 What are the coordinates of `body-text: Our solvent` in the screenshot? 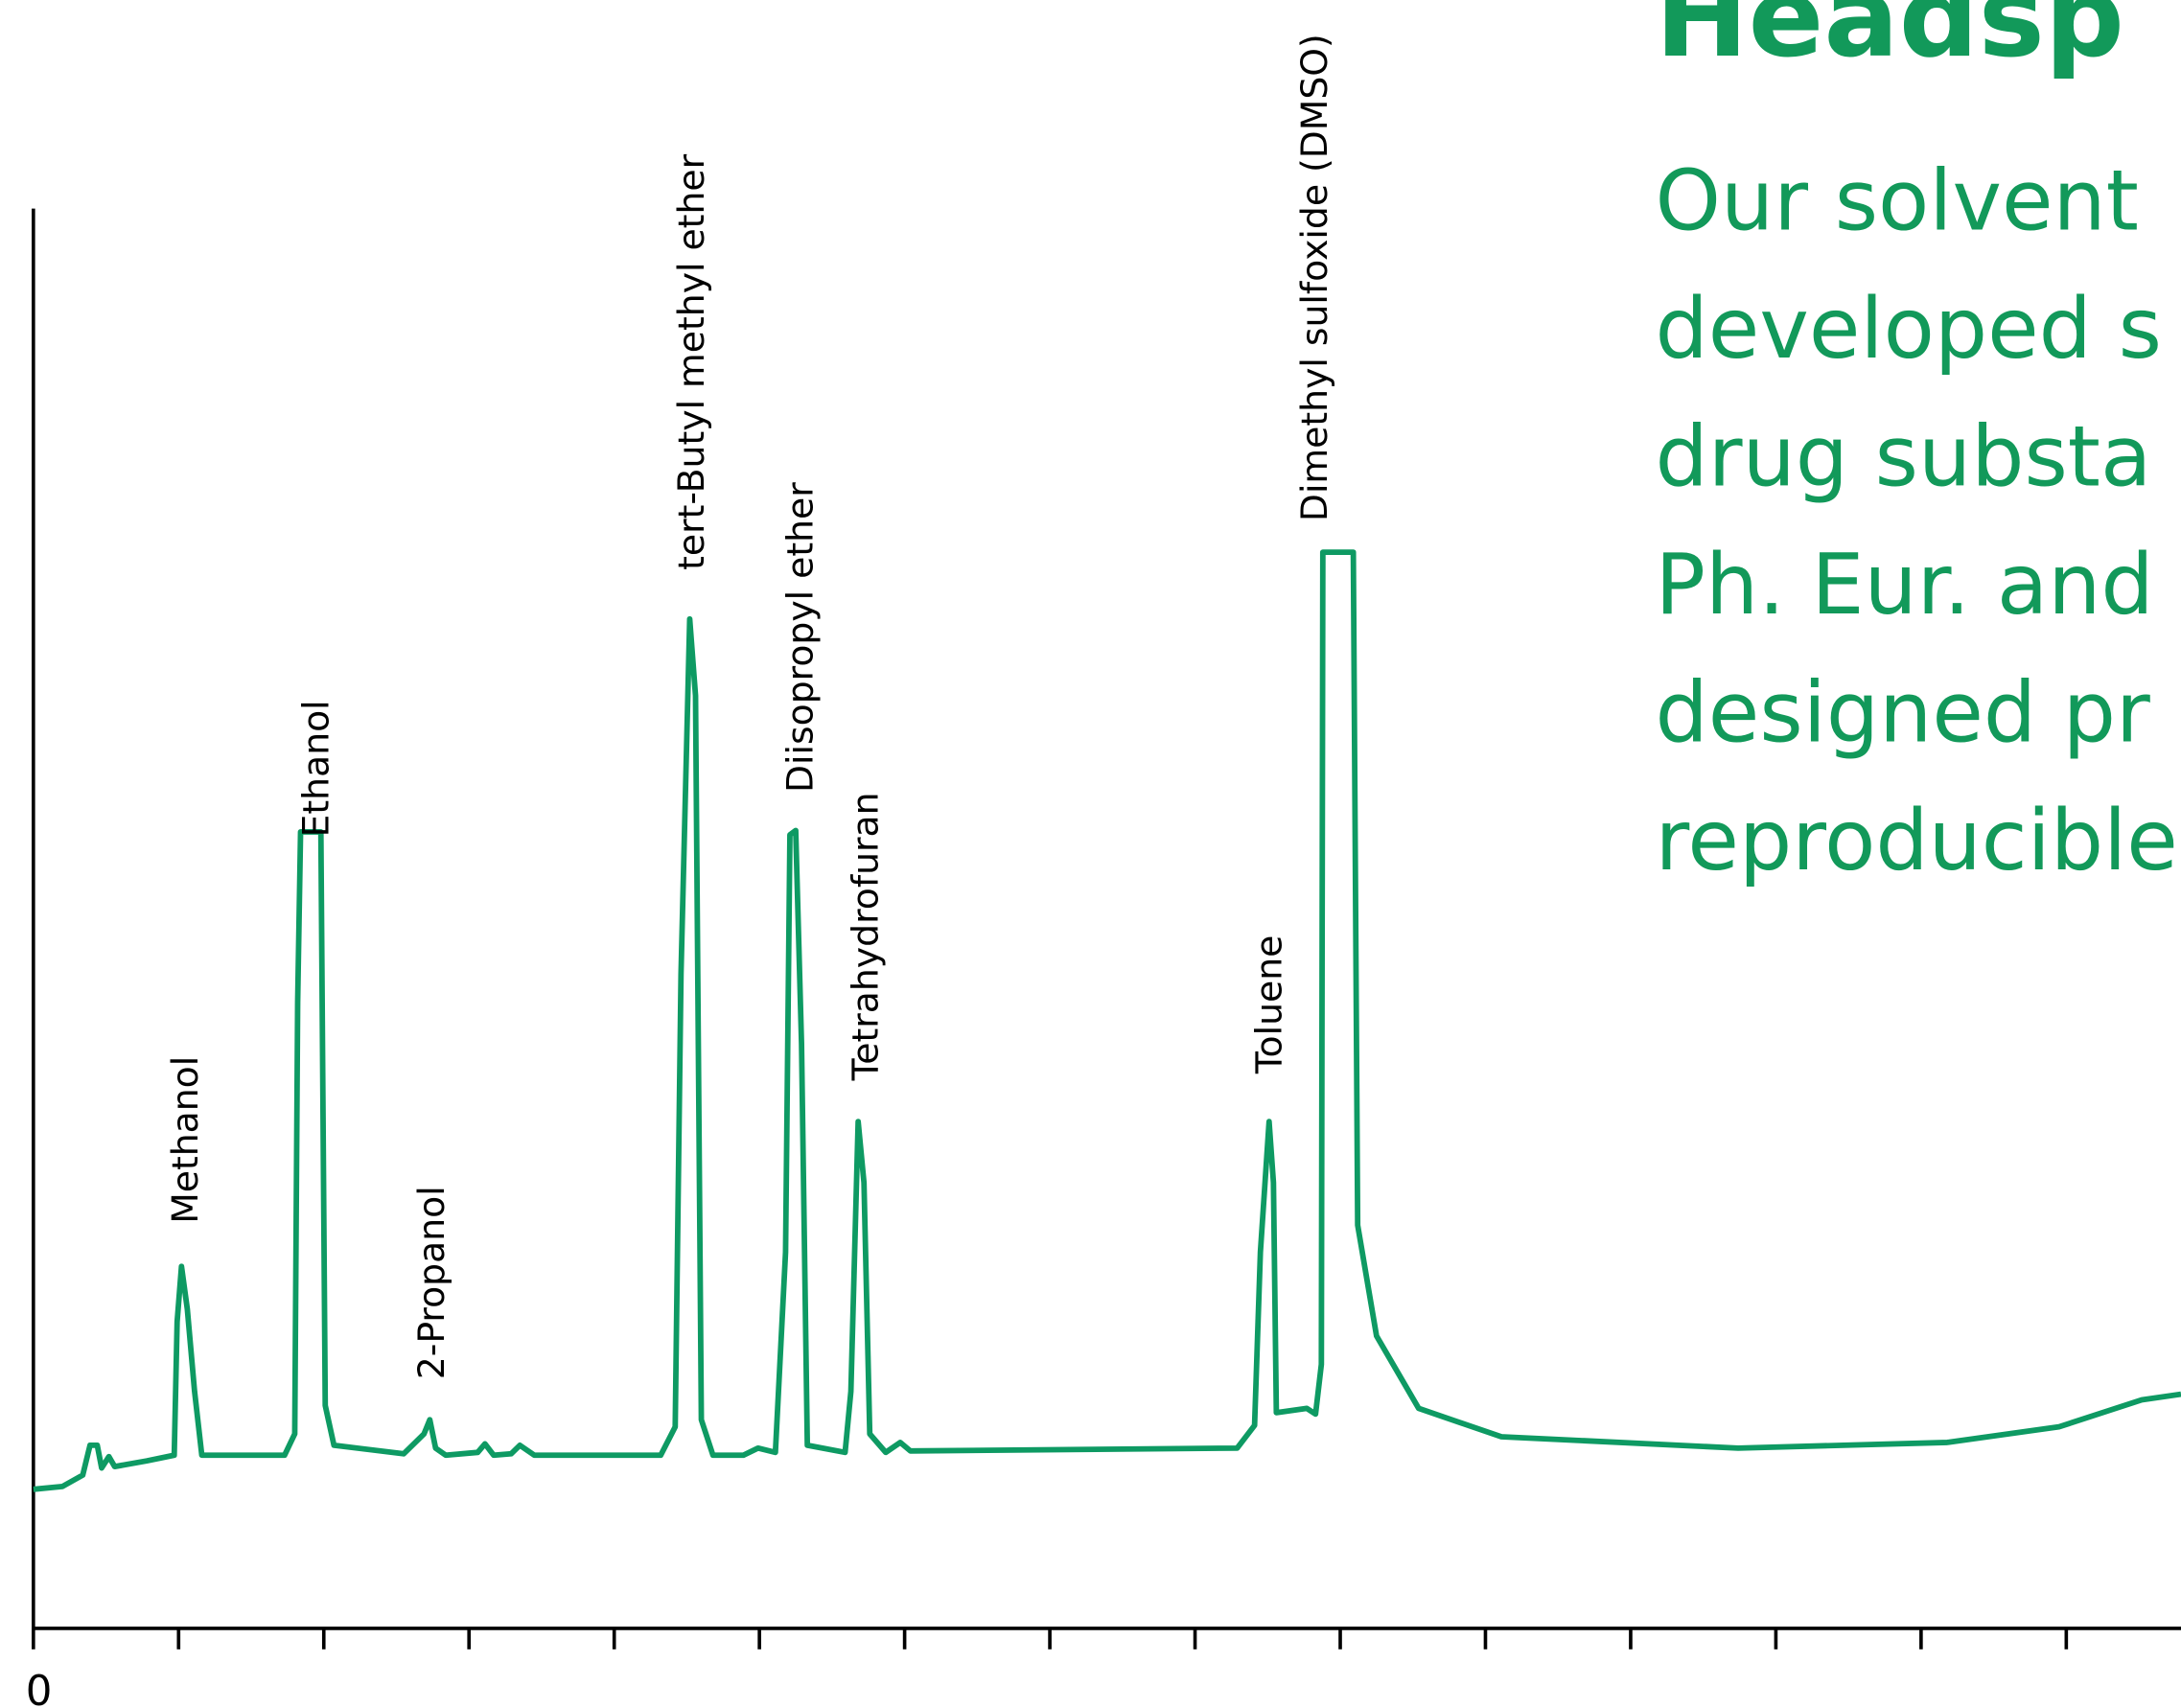 It's located at (1897, 200).